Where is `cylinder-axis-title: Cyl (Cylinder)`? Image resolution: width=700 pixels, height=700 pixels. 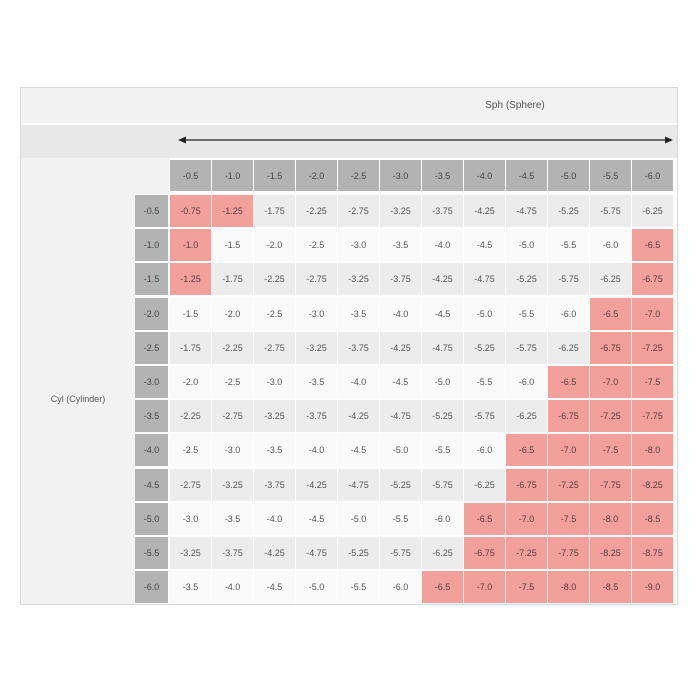
cylinder-axis-title: Cyl (Cylinder) is located at coordinates (78, 399).